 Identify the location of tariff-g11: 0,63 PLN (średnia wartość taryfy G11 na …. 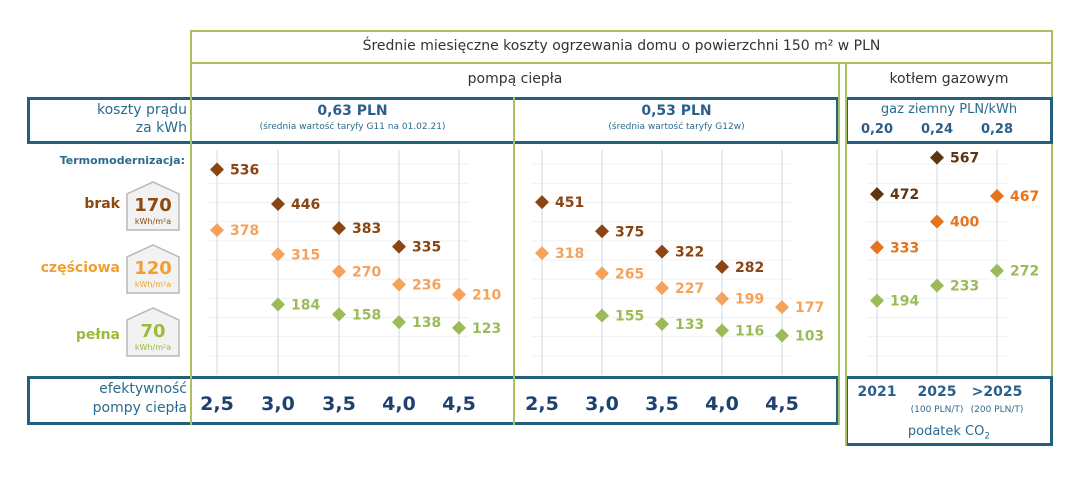
(352, 117).